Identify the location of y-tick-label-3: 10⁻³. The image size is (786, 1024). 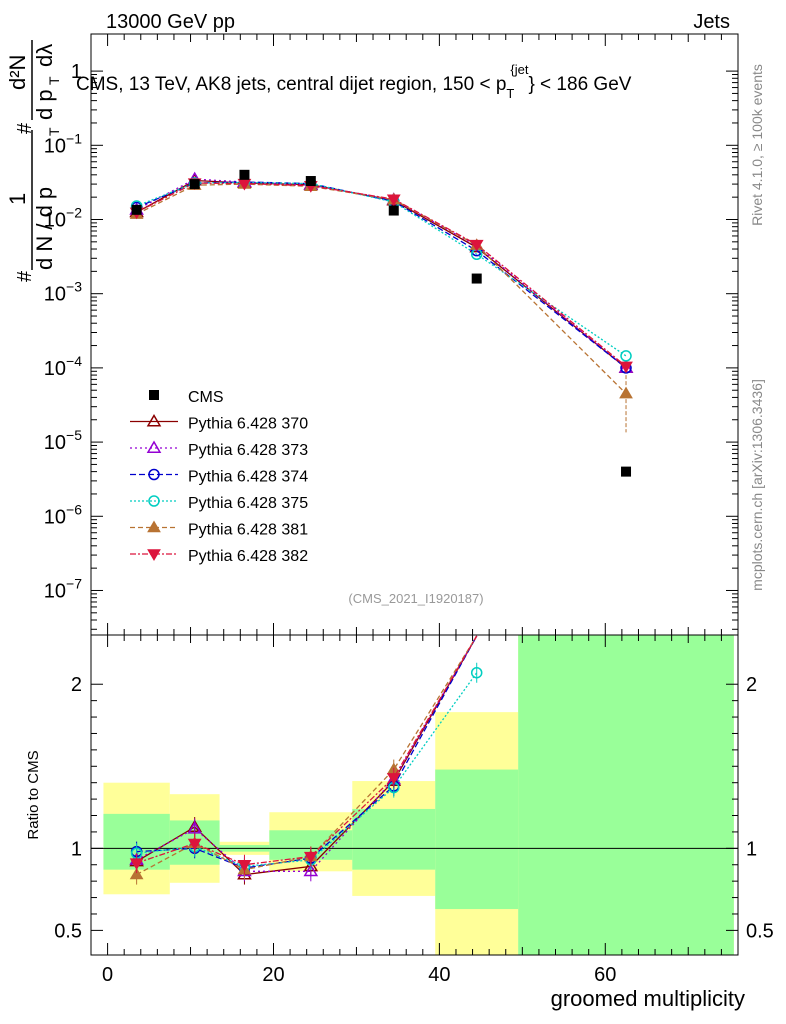
(63, 292).